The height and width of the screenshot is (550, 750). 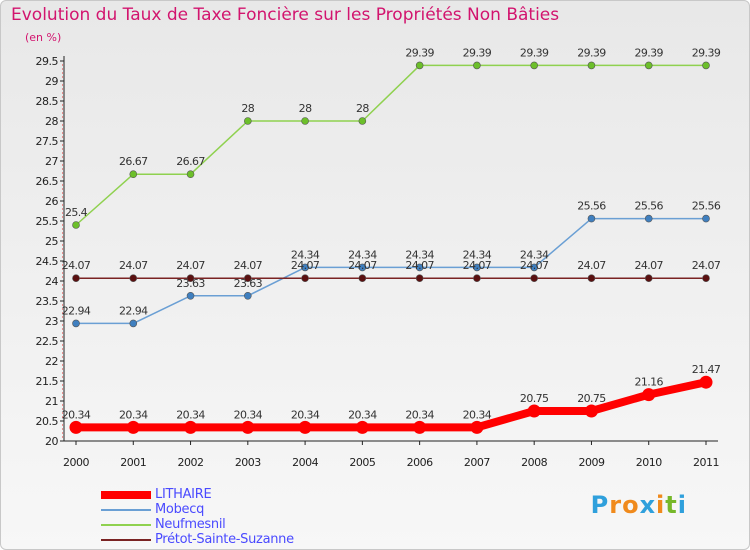 What do you see at coordinates (51, 201) in the screenshot?
I see `y-tick-label: 26` at bounding box center [51, 201].